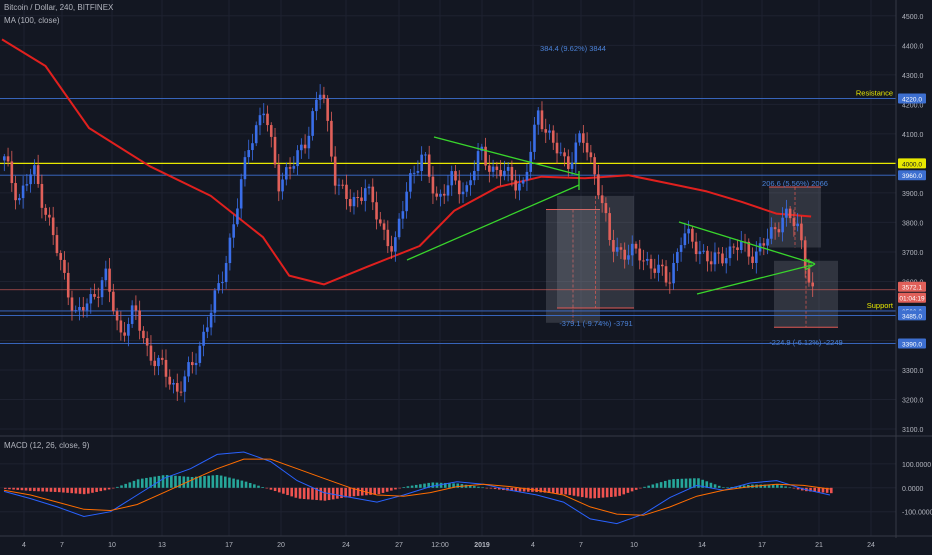 This screenshot has width=932, height=555. Describe the element at coordinates (611, 215) in the screenshot. I see `trendlines` at that location.